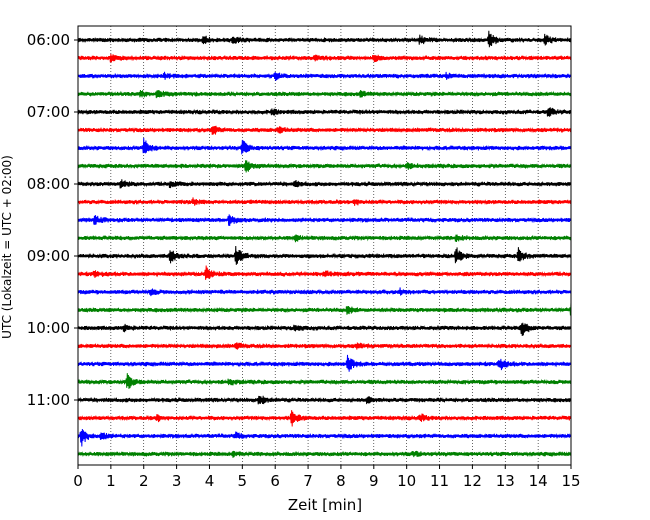 Image resolution: width=650 pixels, height=520 pixels. I want to click on trace-row-07:30, so click(324, 146).